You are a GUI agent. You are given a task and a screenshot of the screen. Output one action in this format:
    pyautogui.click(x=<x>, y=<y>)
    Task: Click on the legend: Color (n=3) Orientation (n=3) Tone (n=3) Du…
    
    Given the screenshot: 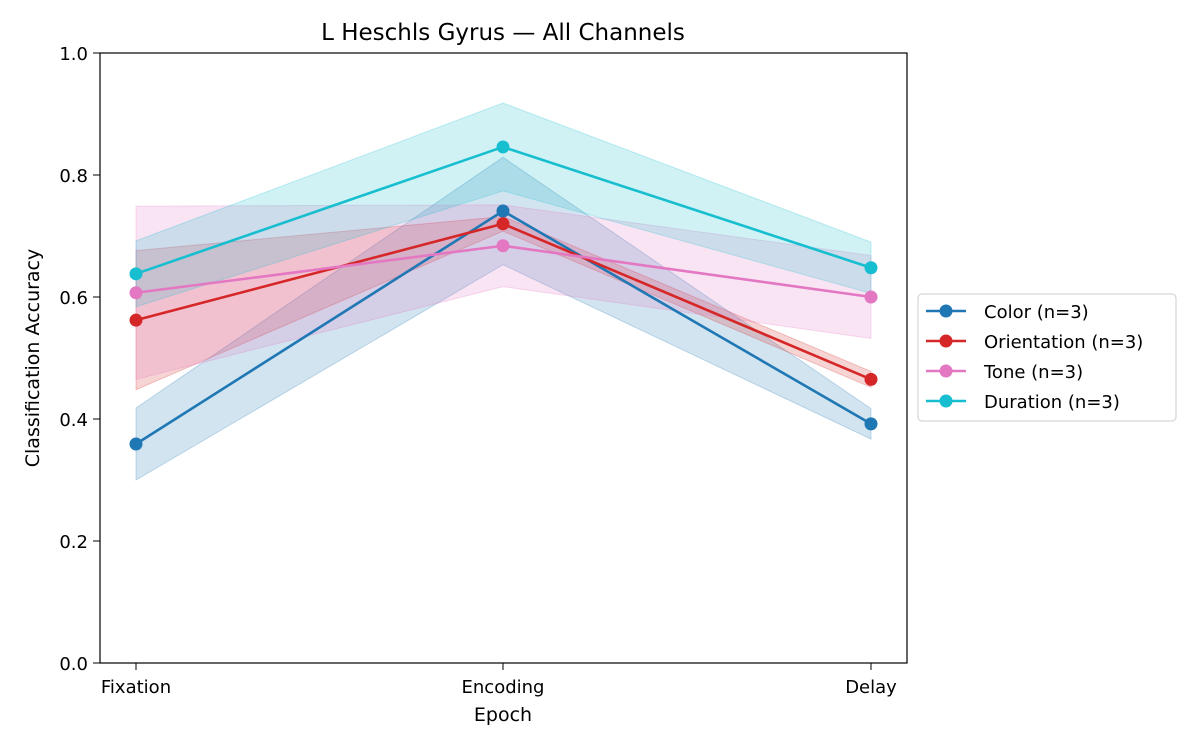 What is the action you would take?
    pyautogui.click(x=1047, y=357)
    